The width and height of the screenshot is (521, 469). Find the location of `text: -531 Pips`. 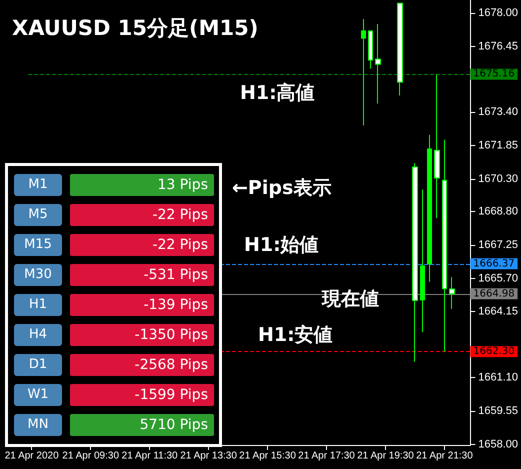

text: -531 Pips is located at coordinates (176, 275).